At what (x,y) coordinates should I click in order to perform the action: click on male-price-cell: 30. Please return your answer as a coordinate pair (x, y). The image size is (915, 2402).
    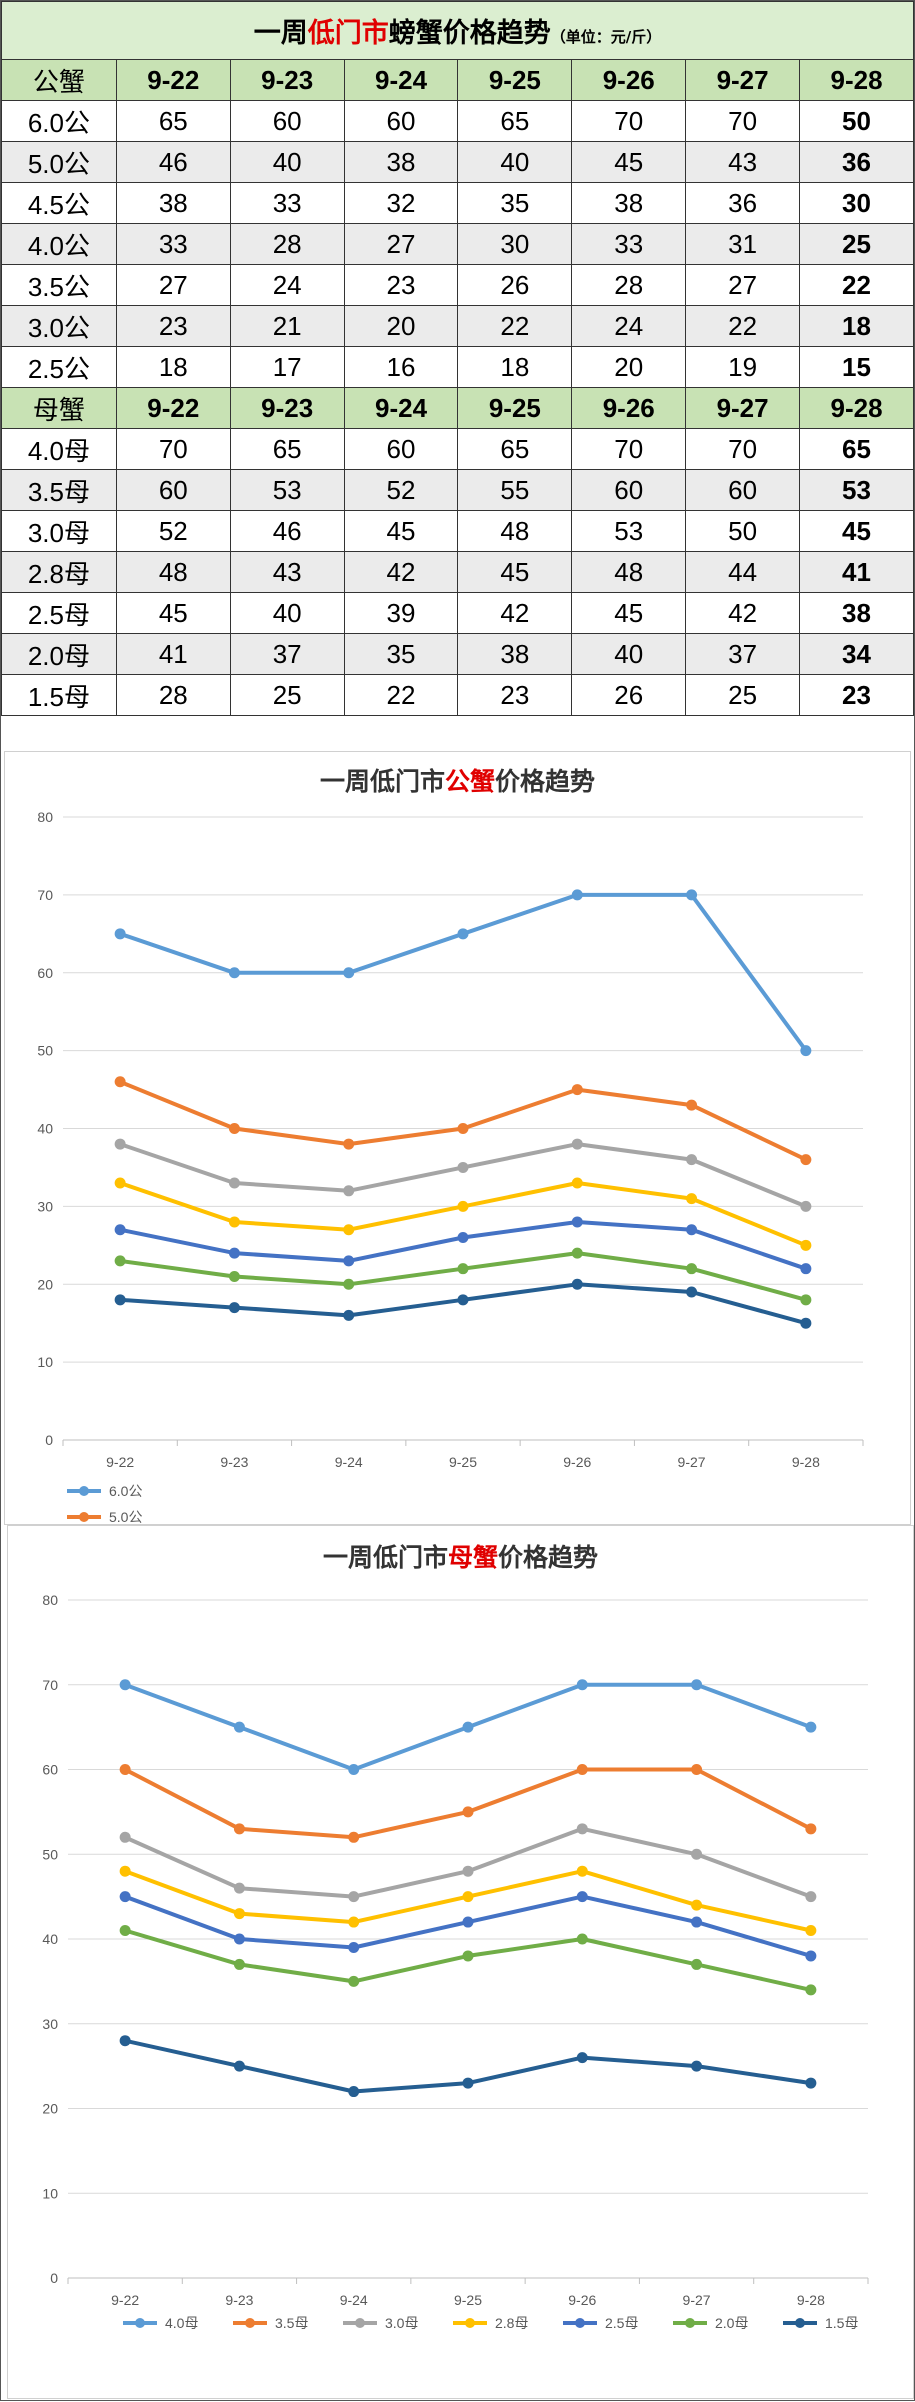
    Looking at the image, I should click on (515, 244).